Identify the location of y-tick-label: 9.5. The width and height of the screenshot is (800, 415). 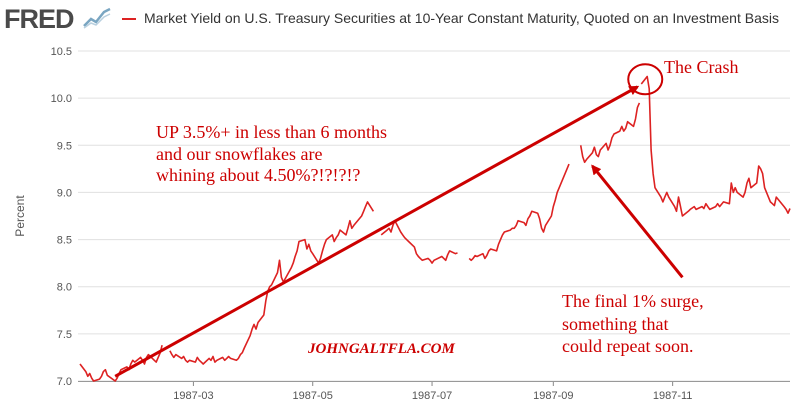
(64, 146).